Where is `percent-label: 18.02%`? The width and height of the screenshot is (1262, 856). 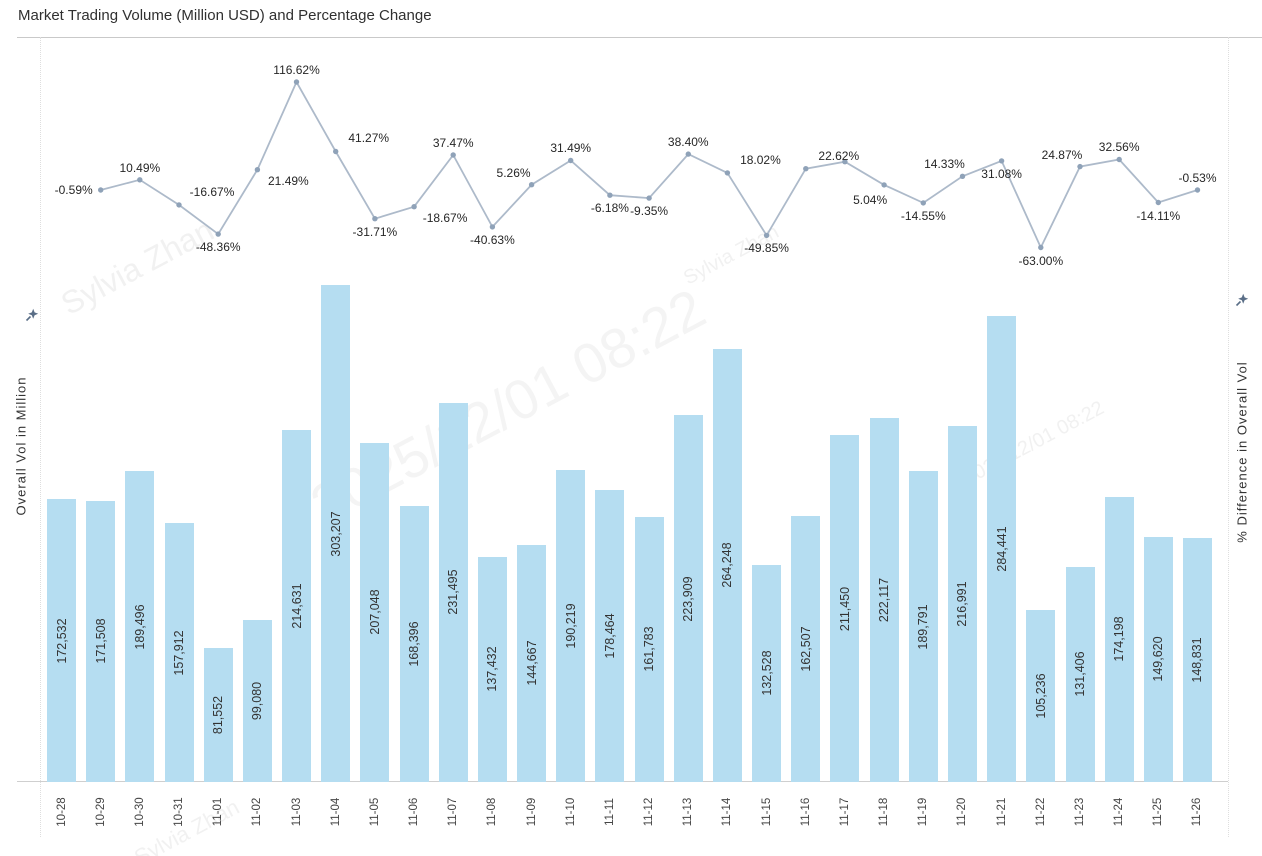 percent-label: 18.02% is located at coordinates (760, 159).